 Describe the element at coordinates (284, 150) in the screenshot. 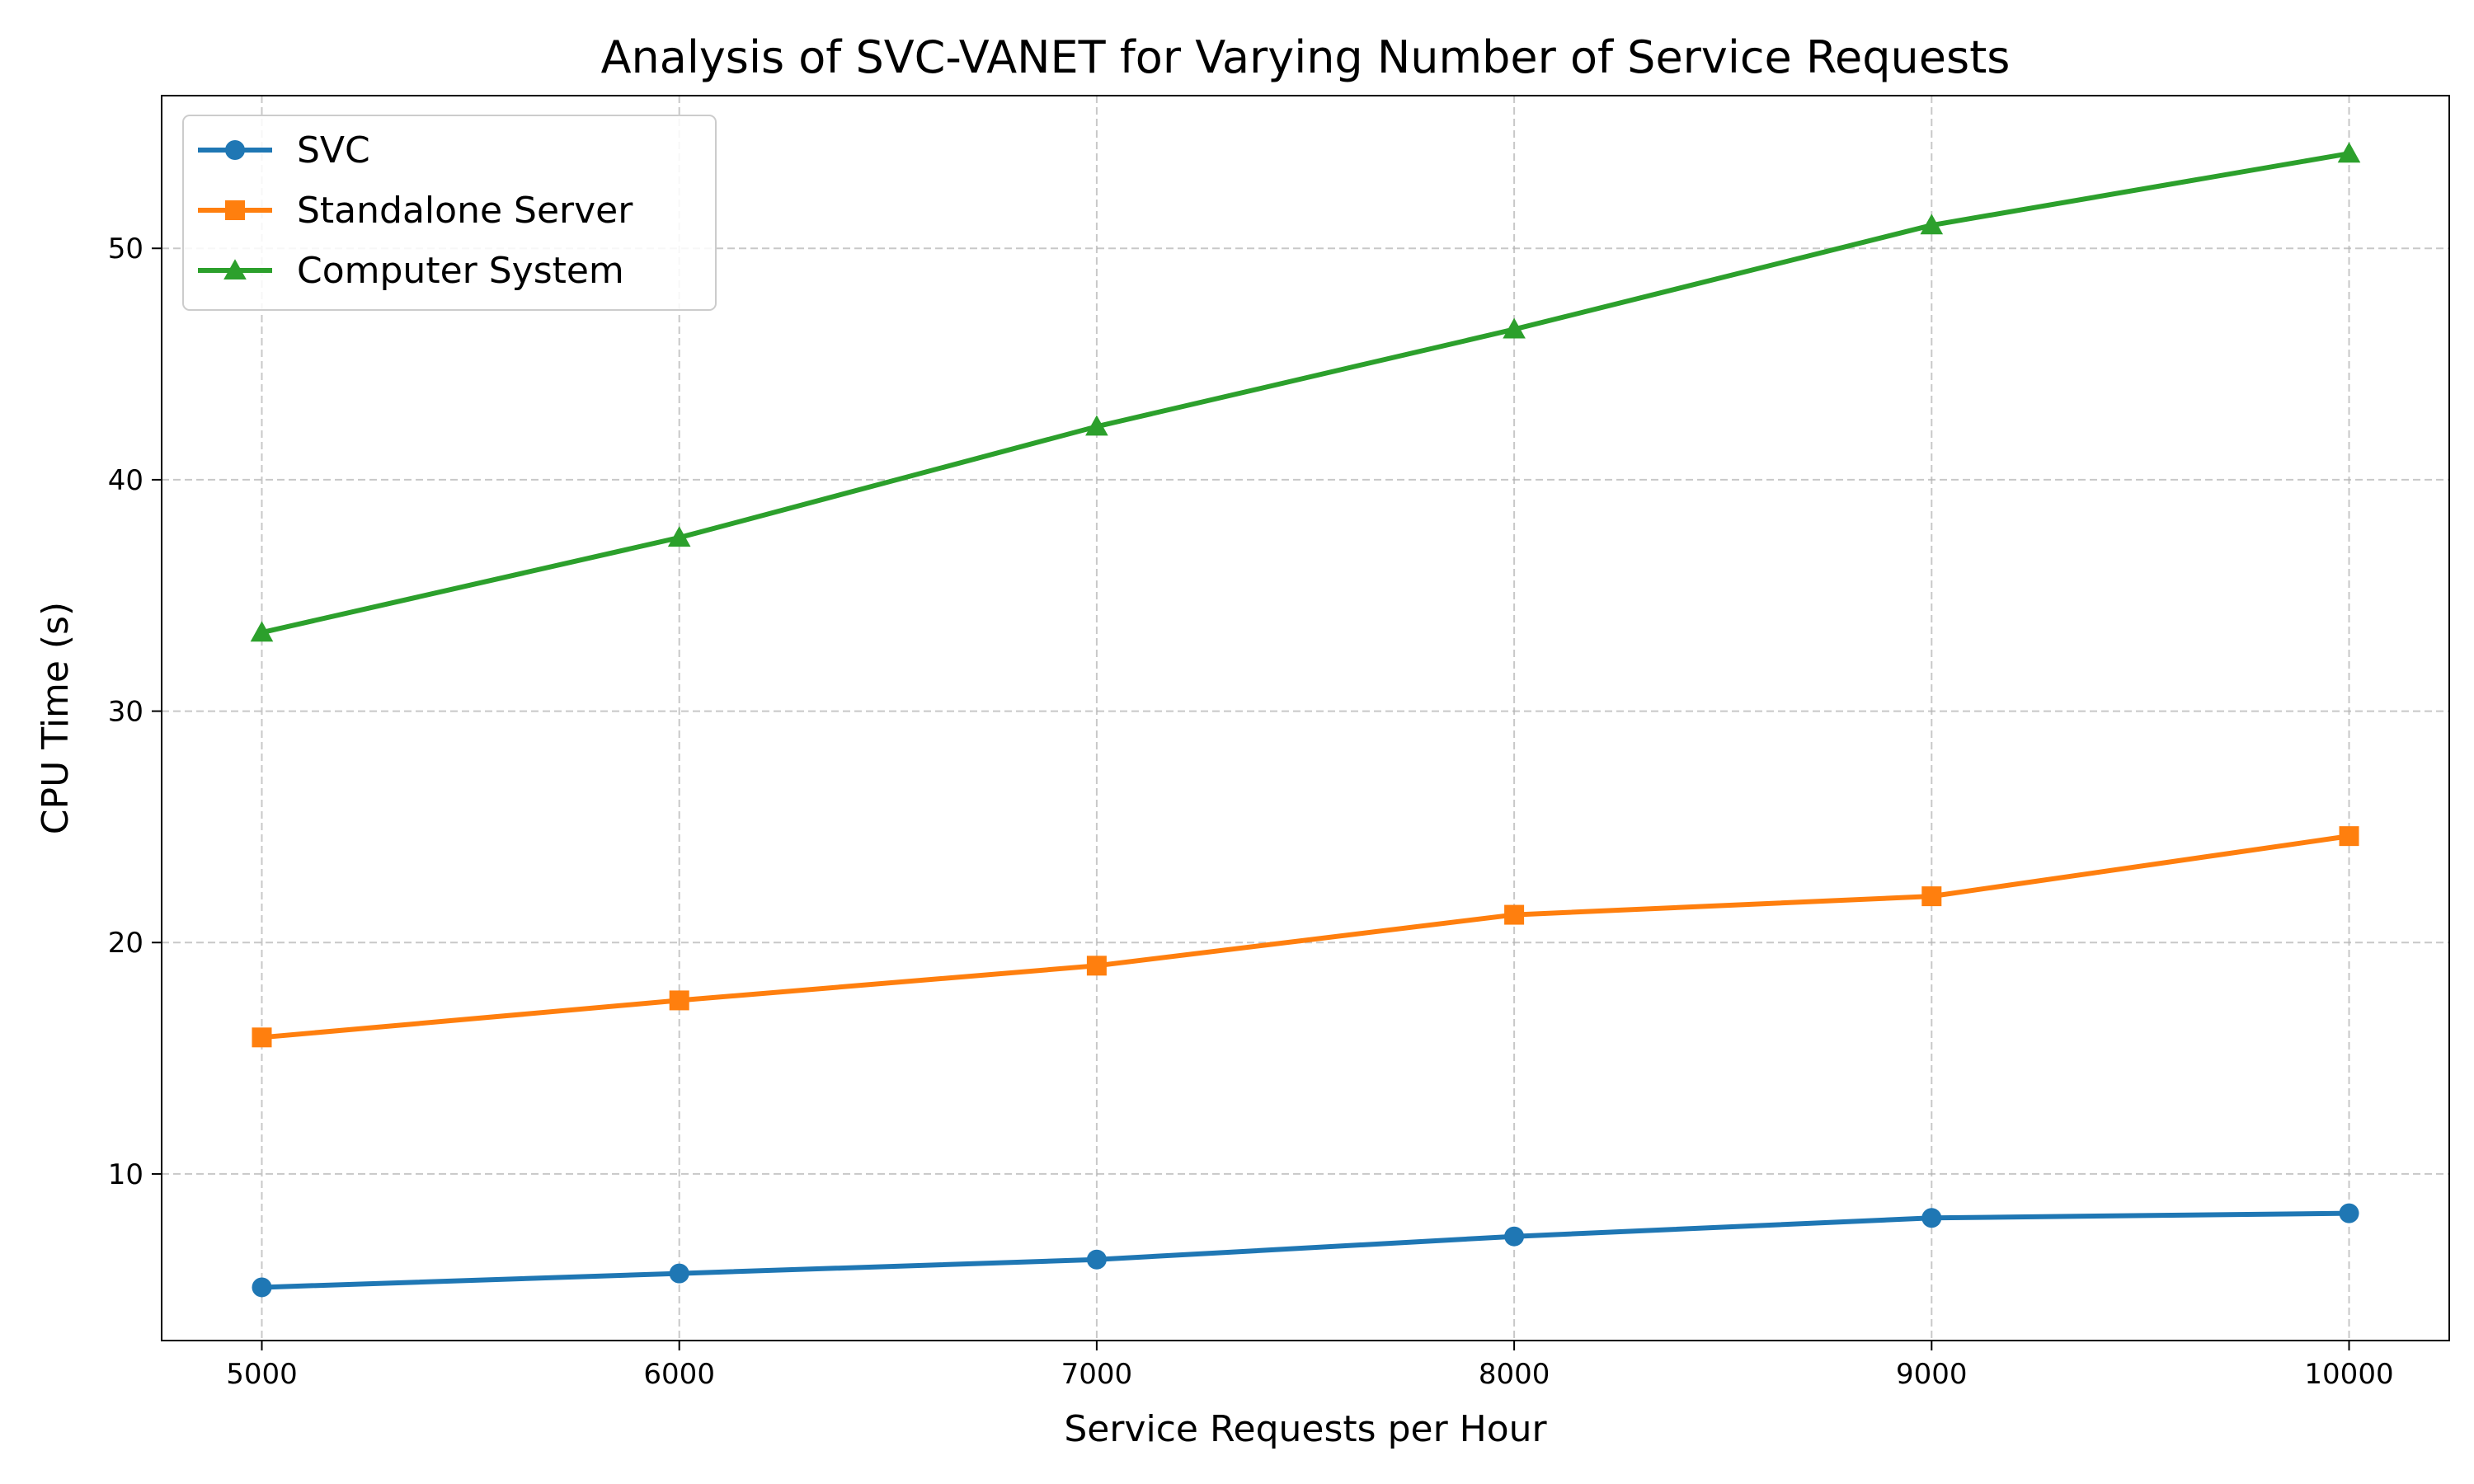

I see `legend-item-svc: SVC` at that location.